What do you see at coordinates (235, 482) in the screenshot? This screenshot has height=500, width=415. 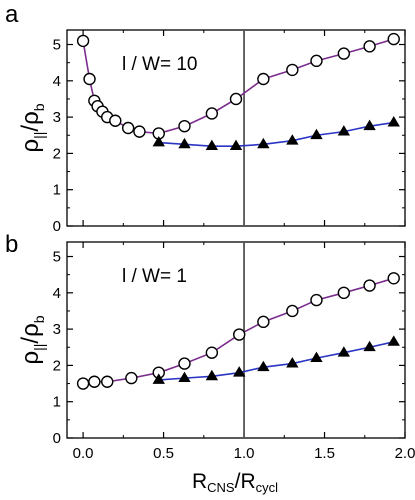 I see `x-axis-label: RCNS/Rcycl` at bounding box center [235, 482].